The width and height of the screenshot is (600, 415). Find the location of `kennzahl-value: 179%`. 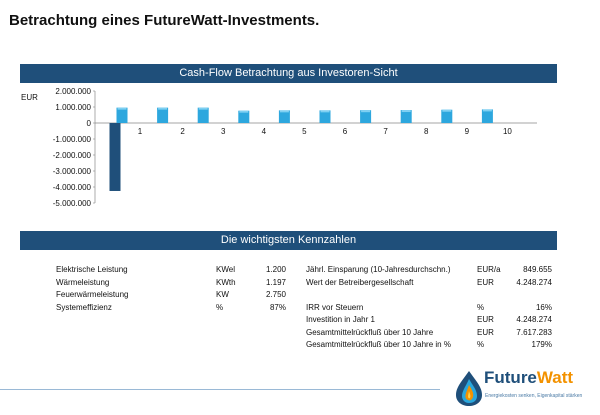

kennzahl-value: 179% is located at coordinates (541, 344).